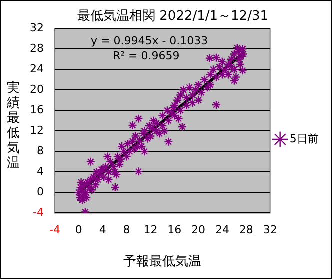  I want to click on x-tick-label: 4, so click(102, 230).